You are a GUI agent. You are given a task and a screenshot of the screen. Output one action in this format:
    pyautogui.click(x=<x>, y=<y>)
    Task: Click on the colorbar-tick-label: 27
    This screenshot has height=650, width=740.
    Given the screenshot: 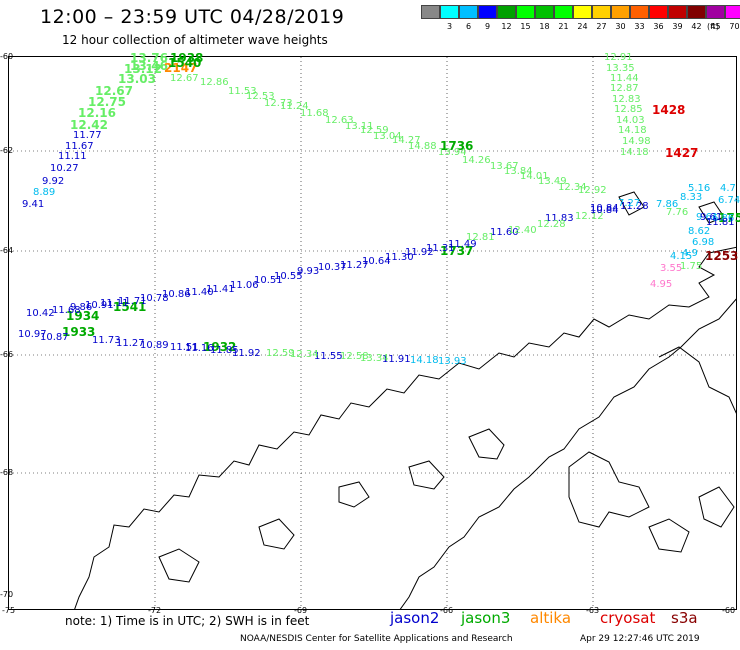 What is the action you would take?
    pyautogui.click(x=601, y=26)
    